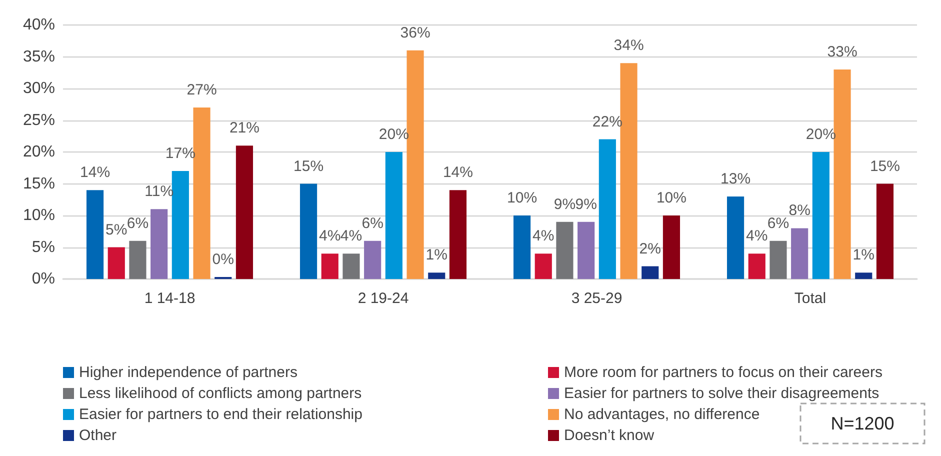  Describe the element at coordinates (38, 57) in the screenshot. I see `y-tick-label: 35%` at that location.